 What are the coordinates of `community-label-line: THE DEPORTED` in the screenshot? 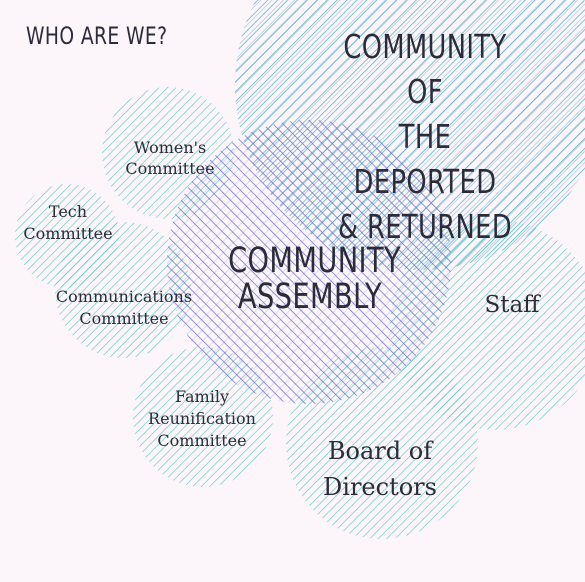 It's located at (425, 159).